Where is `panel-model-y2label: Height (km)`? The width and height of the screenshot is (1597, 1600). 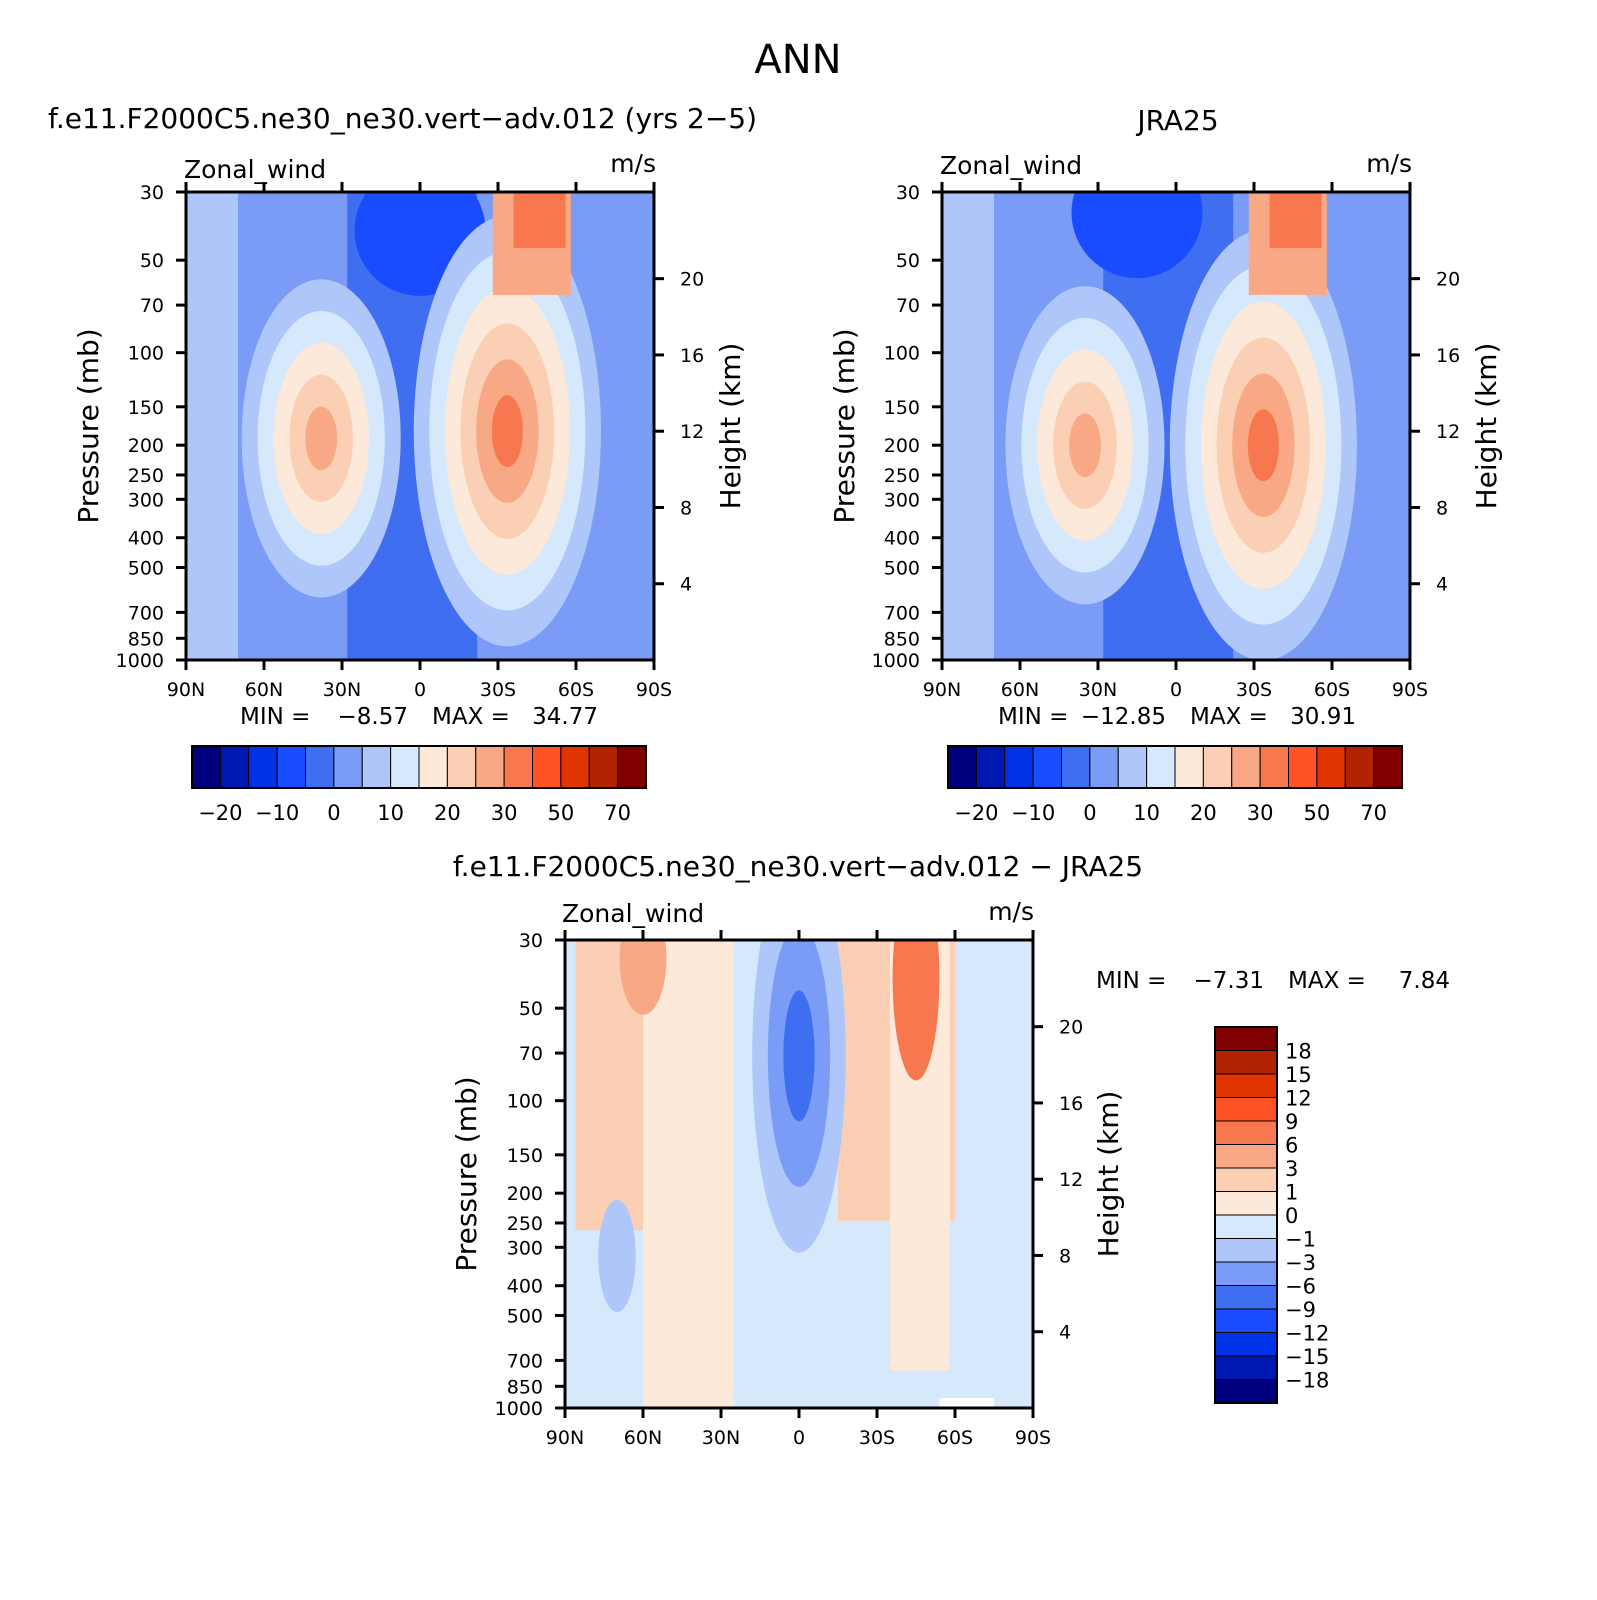
panel-model-y2label: Height (km) is located at coordinates (730, 426).